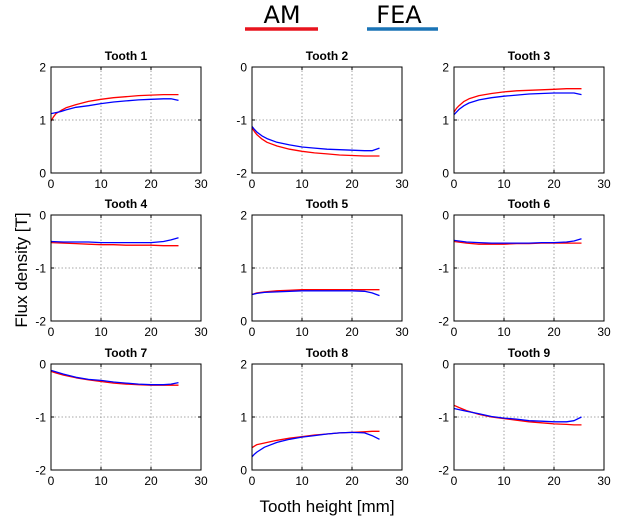 The height and width of the screenshot is (519, 630). I want to click on subplot-9: 0 10 20 30 -2 -1 0 Tooth 9, so click(524, 417).